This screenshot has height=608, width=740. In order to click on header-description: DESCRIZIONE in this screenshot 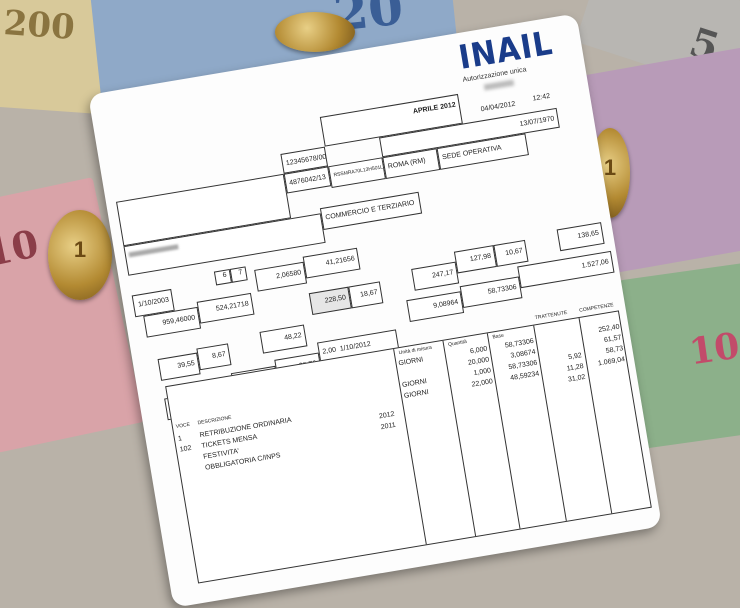, I will do `click(214, 420)`.